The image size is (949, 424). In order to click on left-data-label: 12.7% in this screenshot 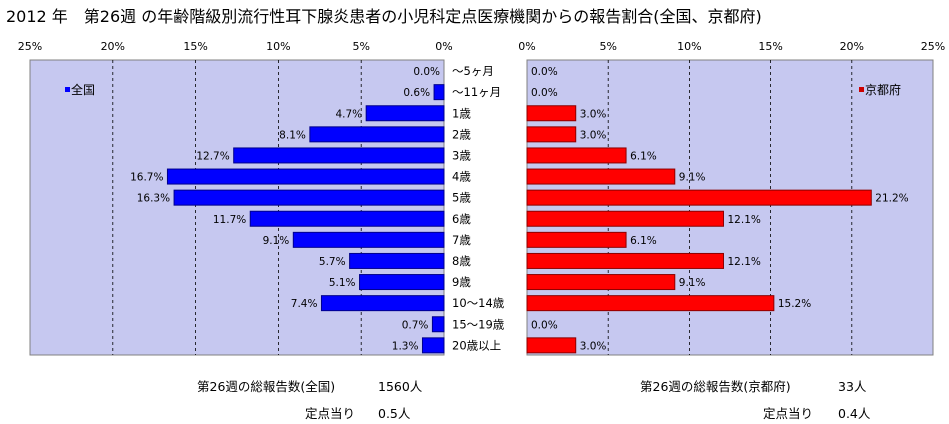, I will do `click(212, 156)`.